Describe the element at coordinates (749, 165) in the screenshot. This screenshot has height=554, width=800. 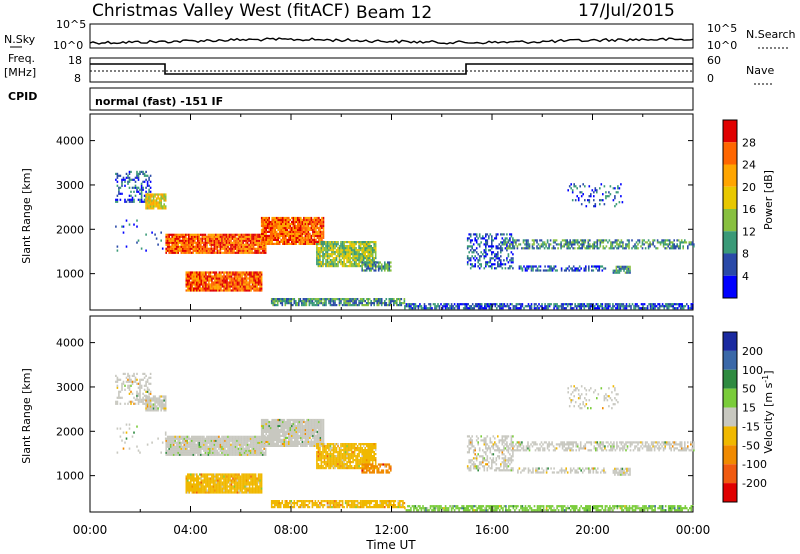
I see `colorbar-tick-label: 24` at that location.